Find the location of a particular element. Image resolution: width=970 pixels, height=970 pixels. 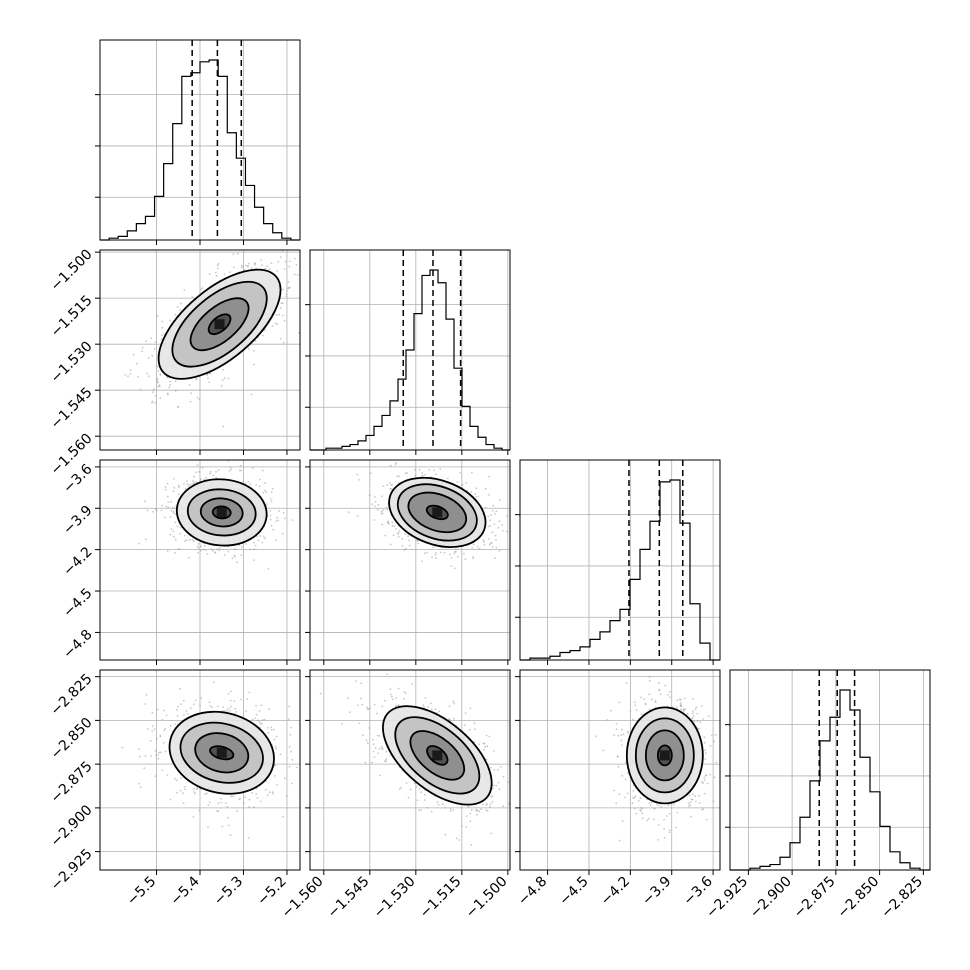

y-tick-label: −2.925 is located at coordinates (72, 870).